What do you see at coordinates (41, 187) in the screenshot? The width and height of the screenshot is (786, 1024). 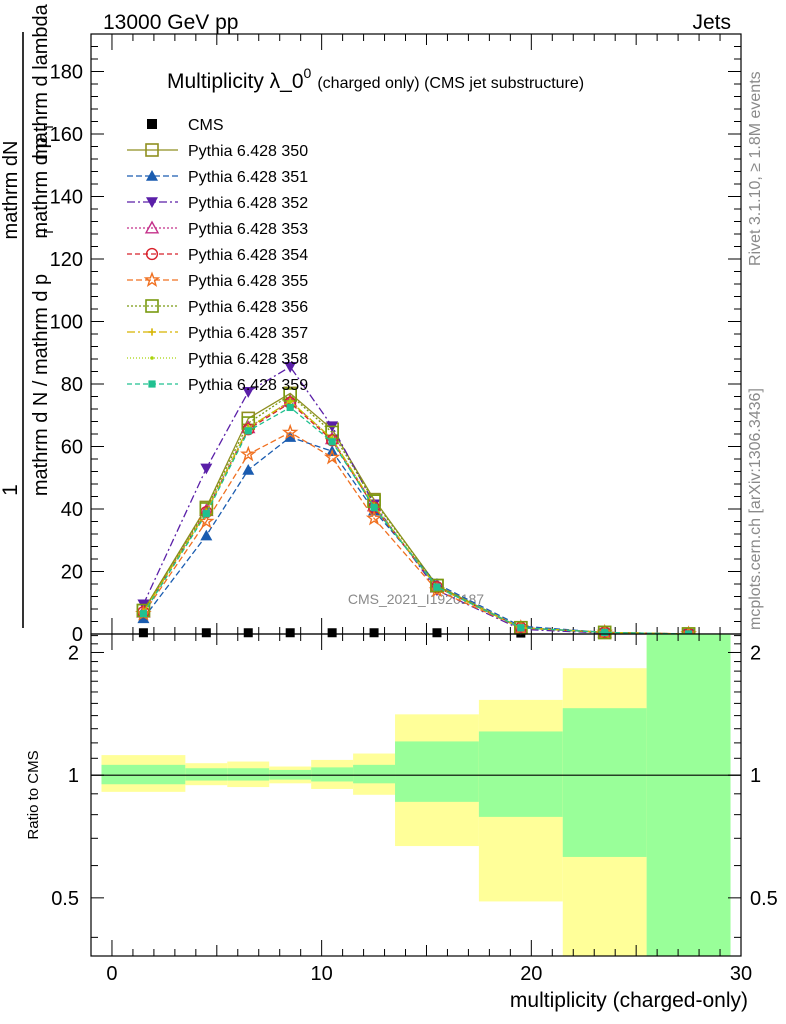 I see `ylabel-mathrm-d-pt: mathrm d p` at bounding box center [41, 187].